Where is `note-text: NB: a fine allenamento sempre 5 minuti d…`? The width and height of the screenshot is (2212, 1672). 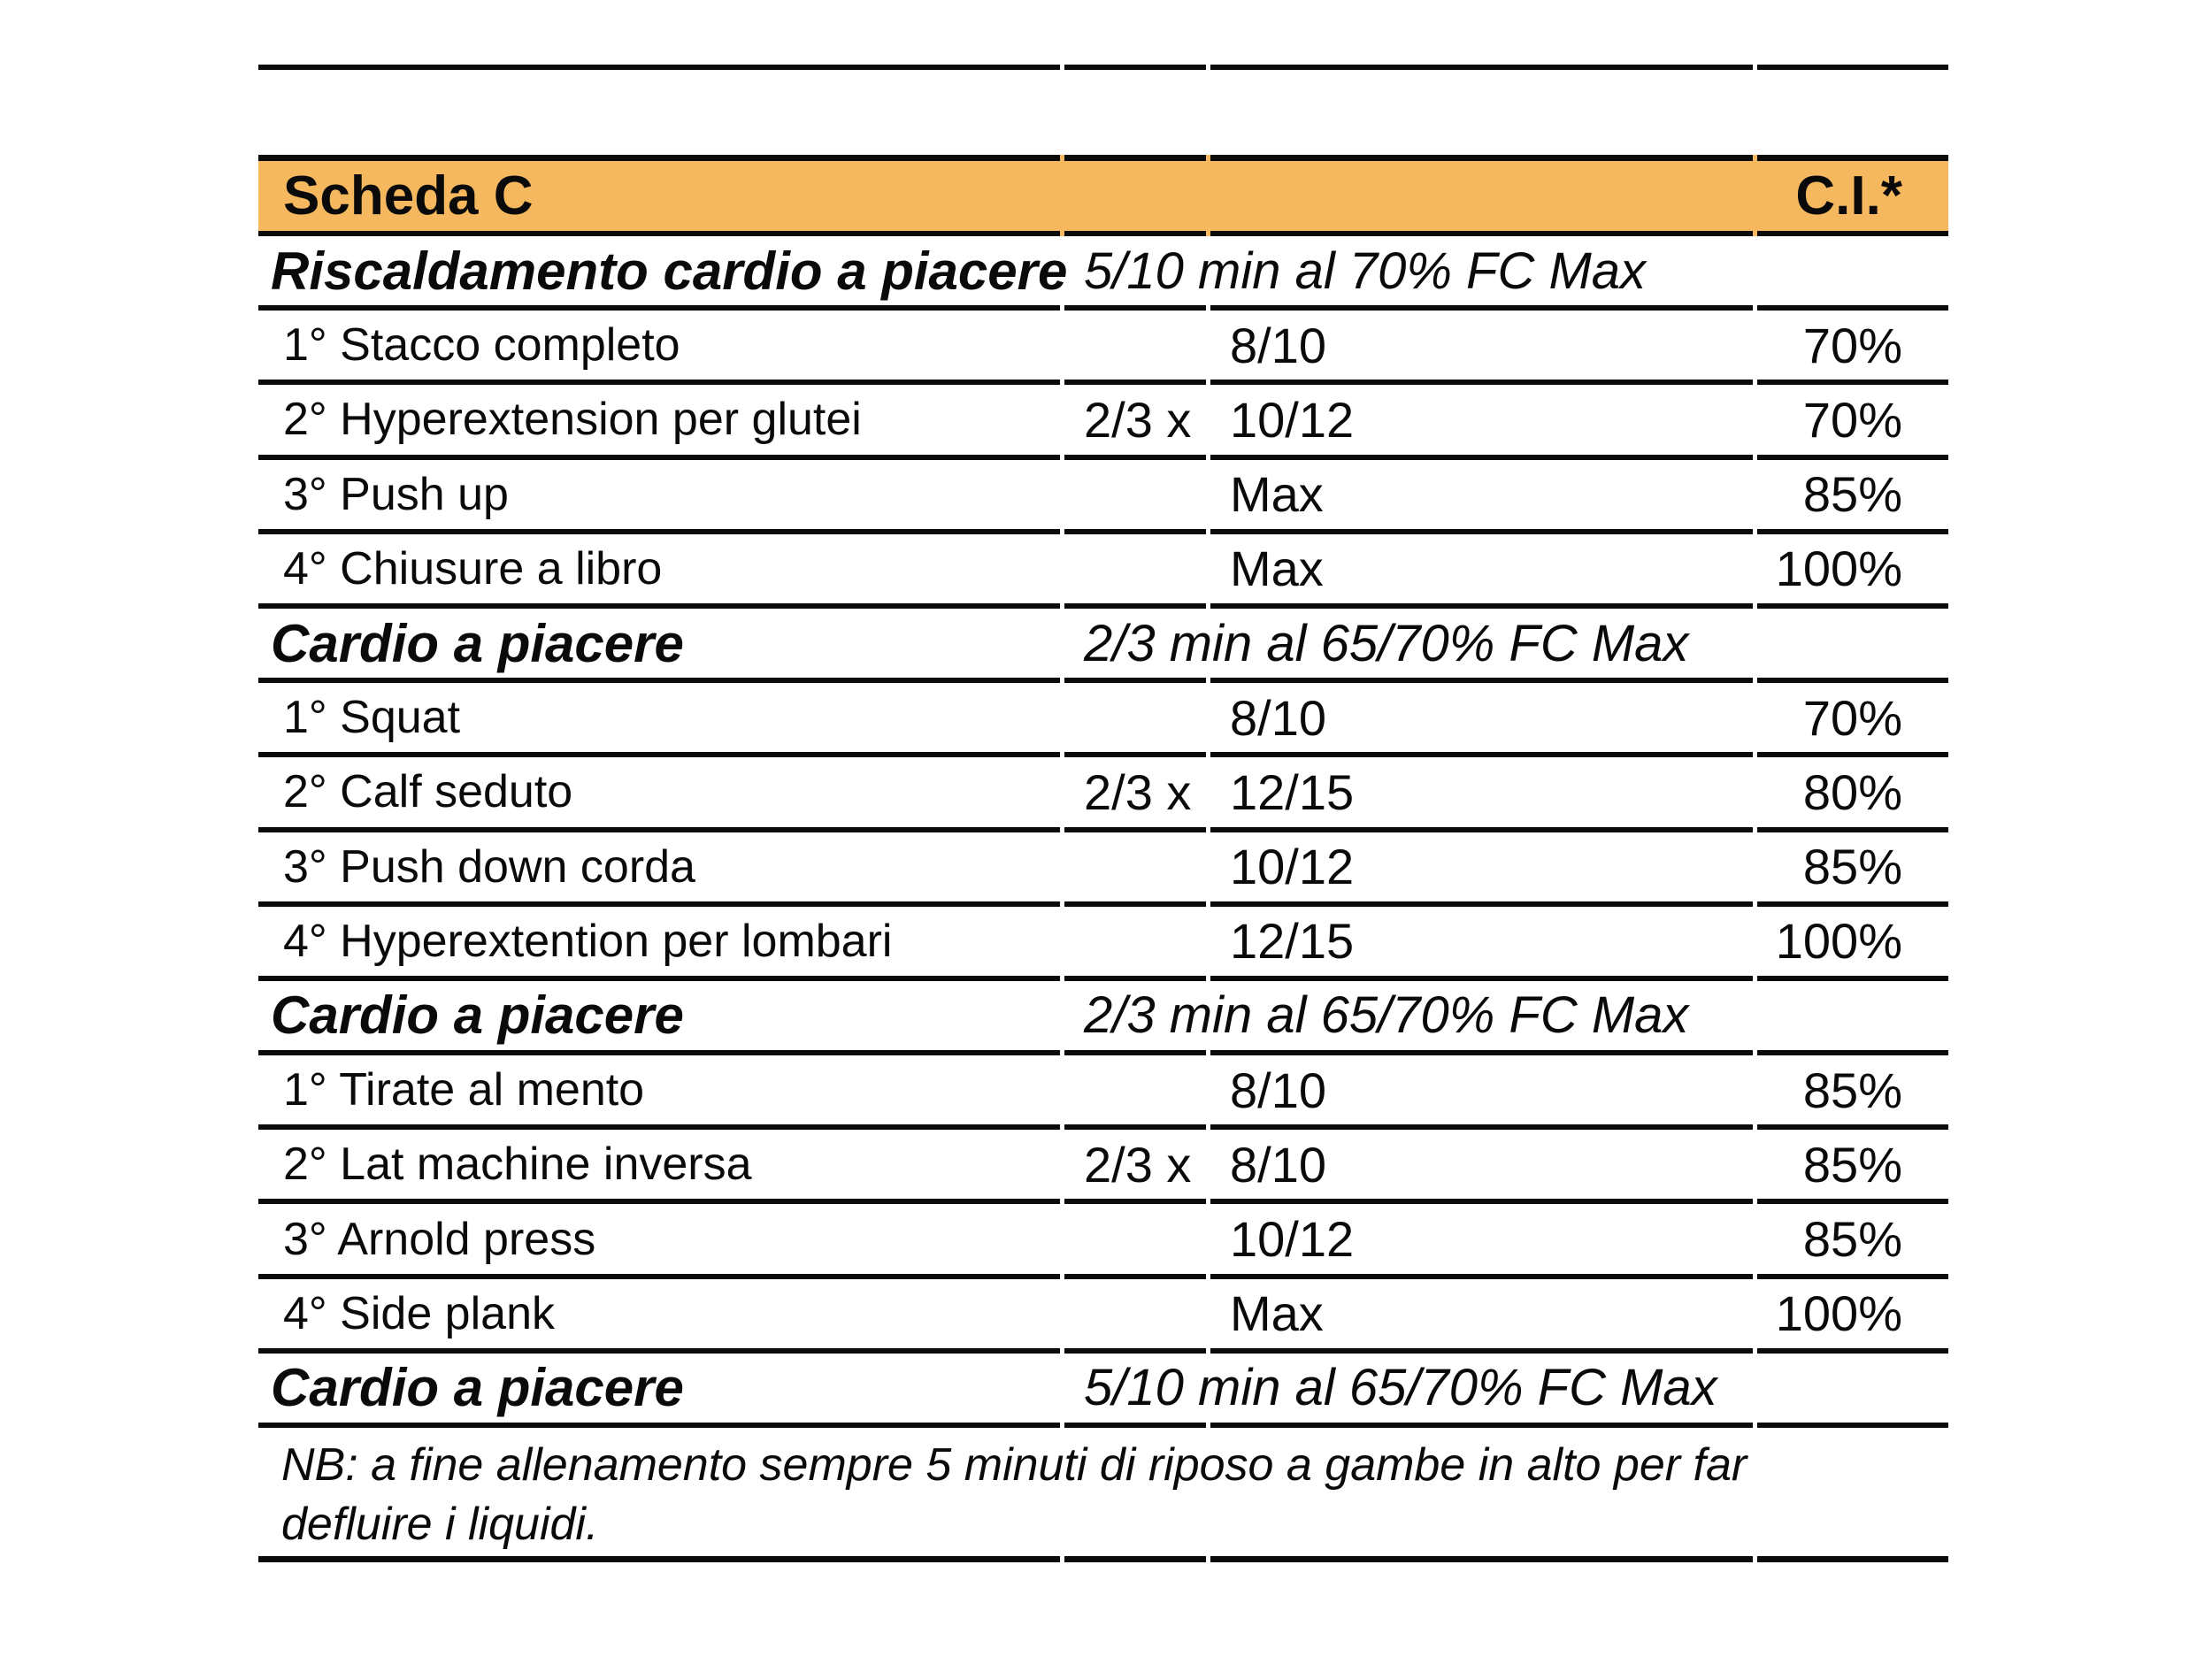
note-text: NB: a fine allenamento sempre 5 minuti d… is located at coordinates (1003, 1495).